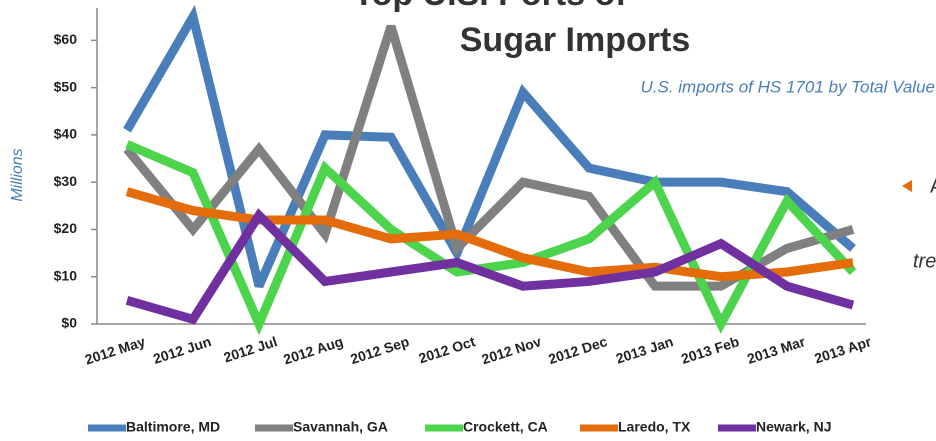 Image resolution: width=936 pixels, height=441 pixels. I want to click on x-tick-label: 2013 Mar, so click(776, 350).